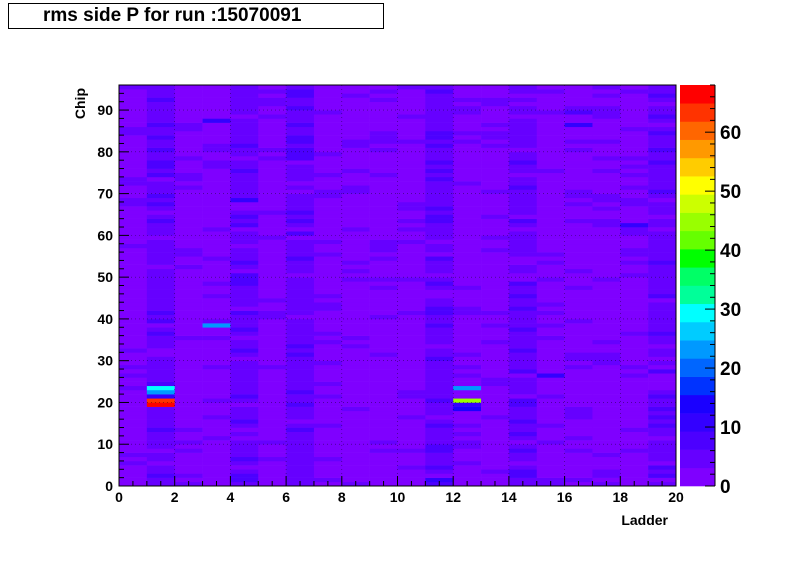 The image size is (796, 572). Describe the element at coordinates (105, 444) in the screenshot. I see `y-tick-label: 10` at that location.